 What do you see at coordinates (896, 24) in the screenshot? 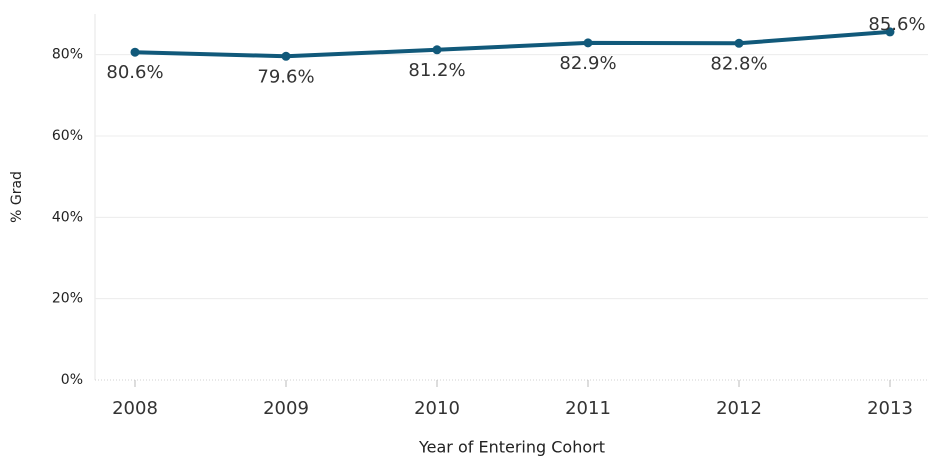
I see `data-label: 85.6%` at bounding box center [896, 24].